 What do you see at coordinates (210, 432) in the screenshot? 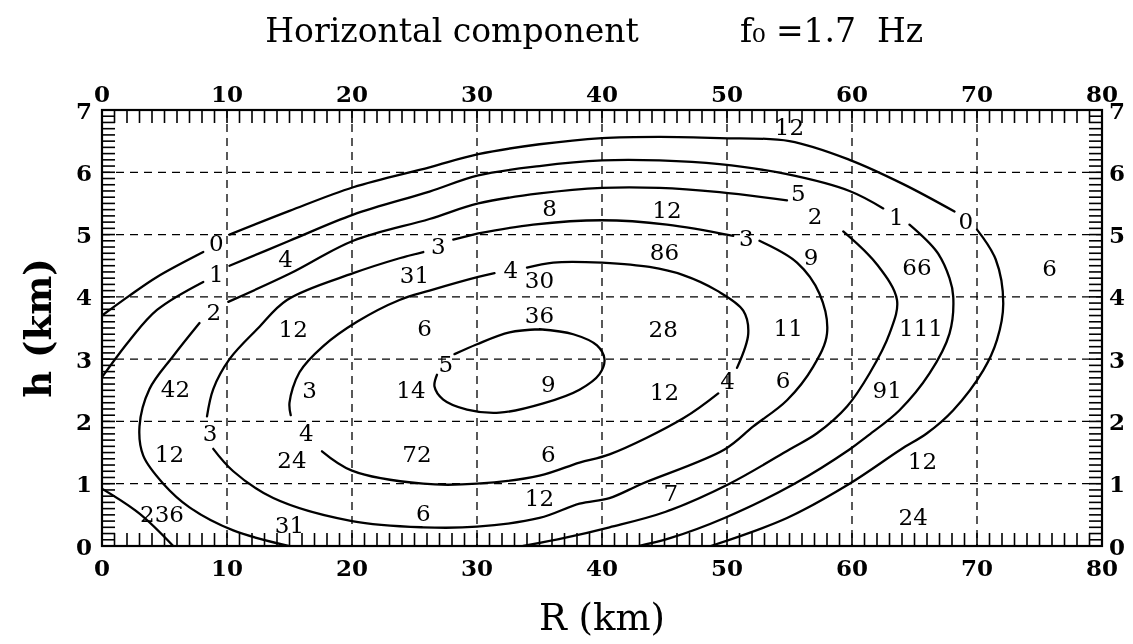
I see `series-label: 3` at bounding box center [210, 432].